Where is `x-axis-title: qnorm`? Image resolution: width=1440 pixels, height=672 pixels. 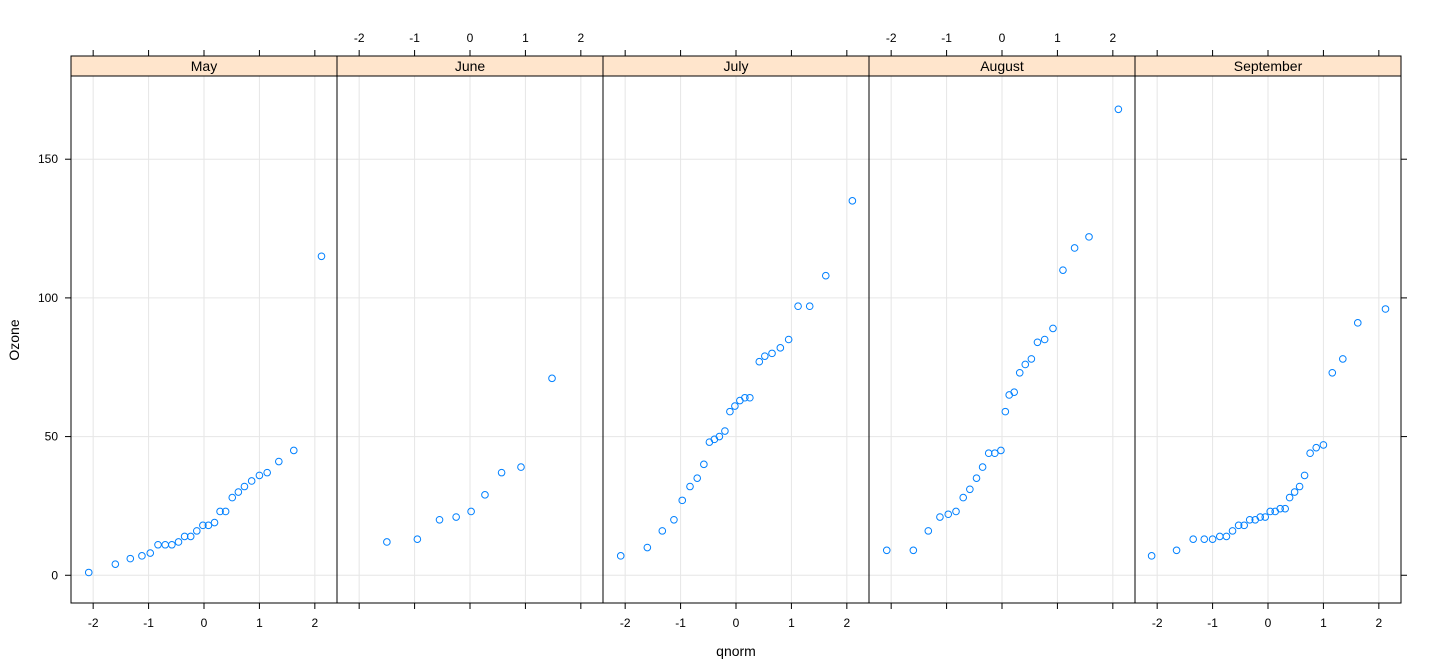 x-axis-title: qnorm is located at coordinates (736, 651).